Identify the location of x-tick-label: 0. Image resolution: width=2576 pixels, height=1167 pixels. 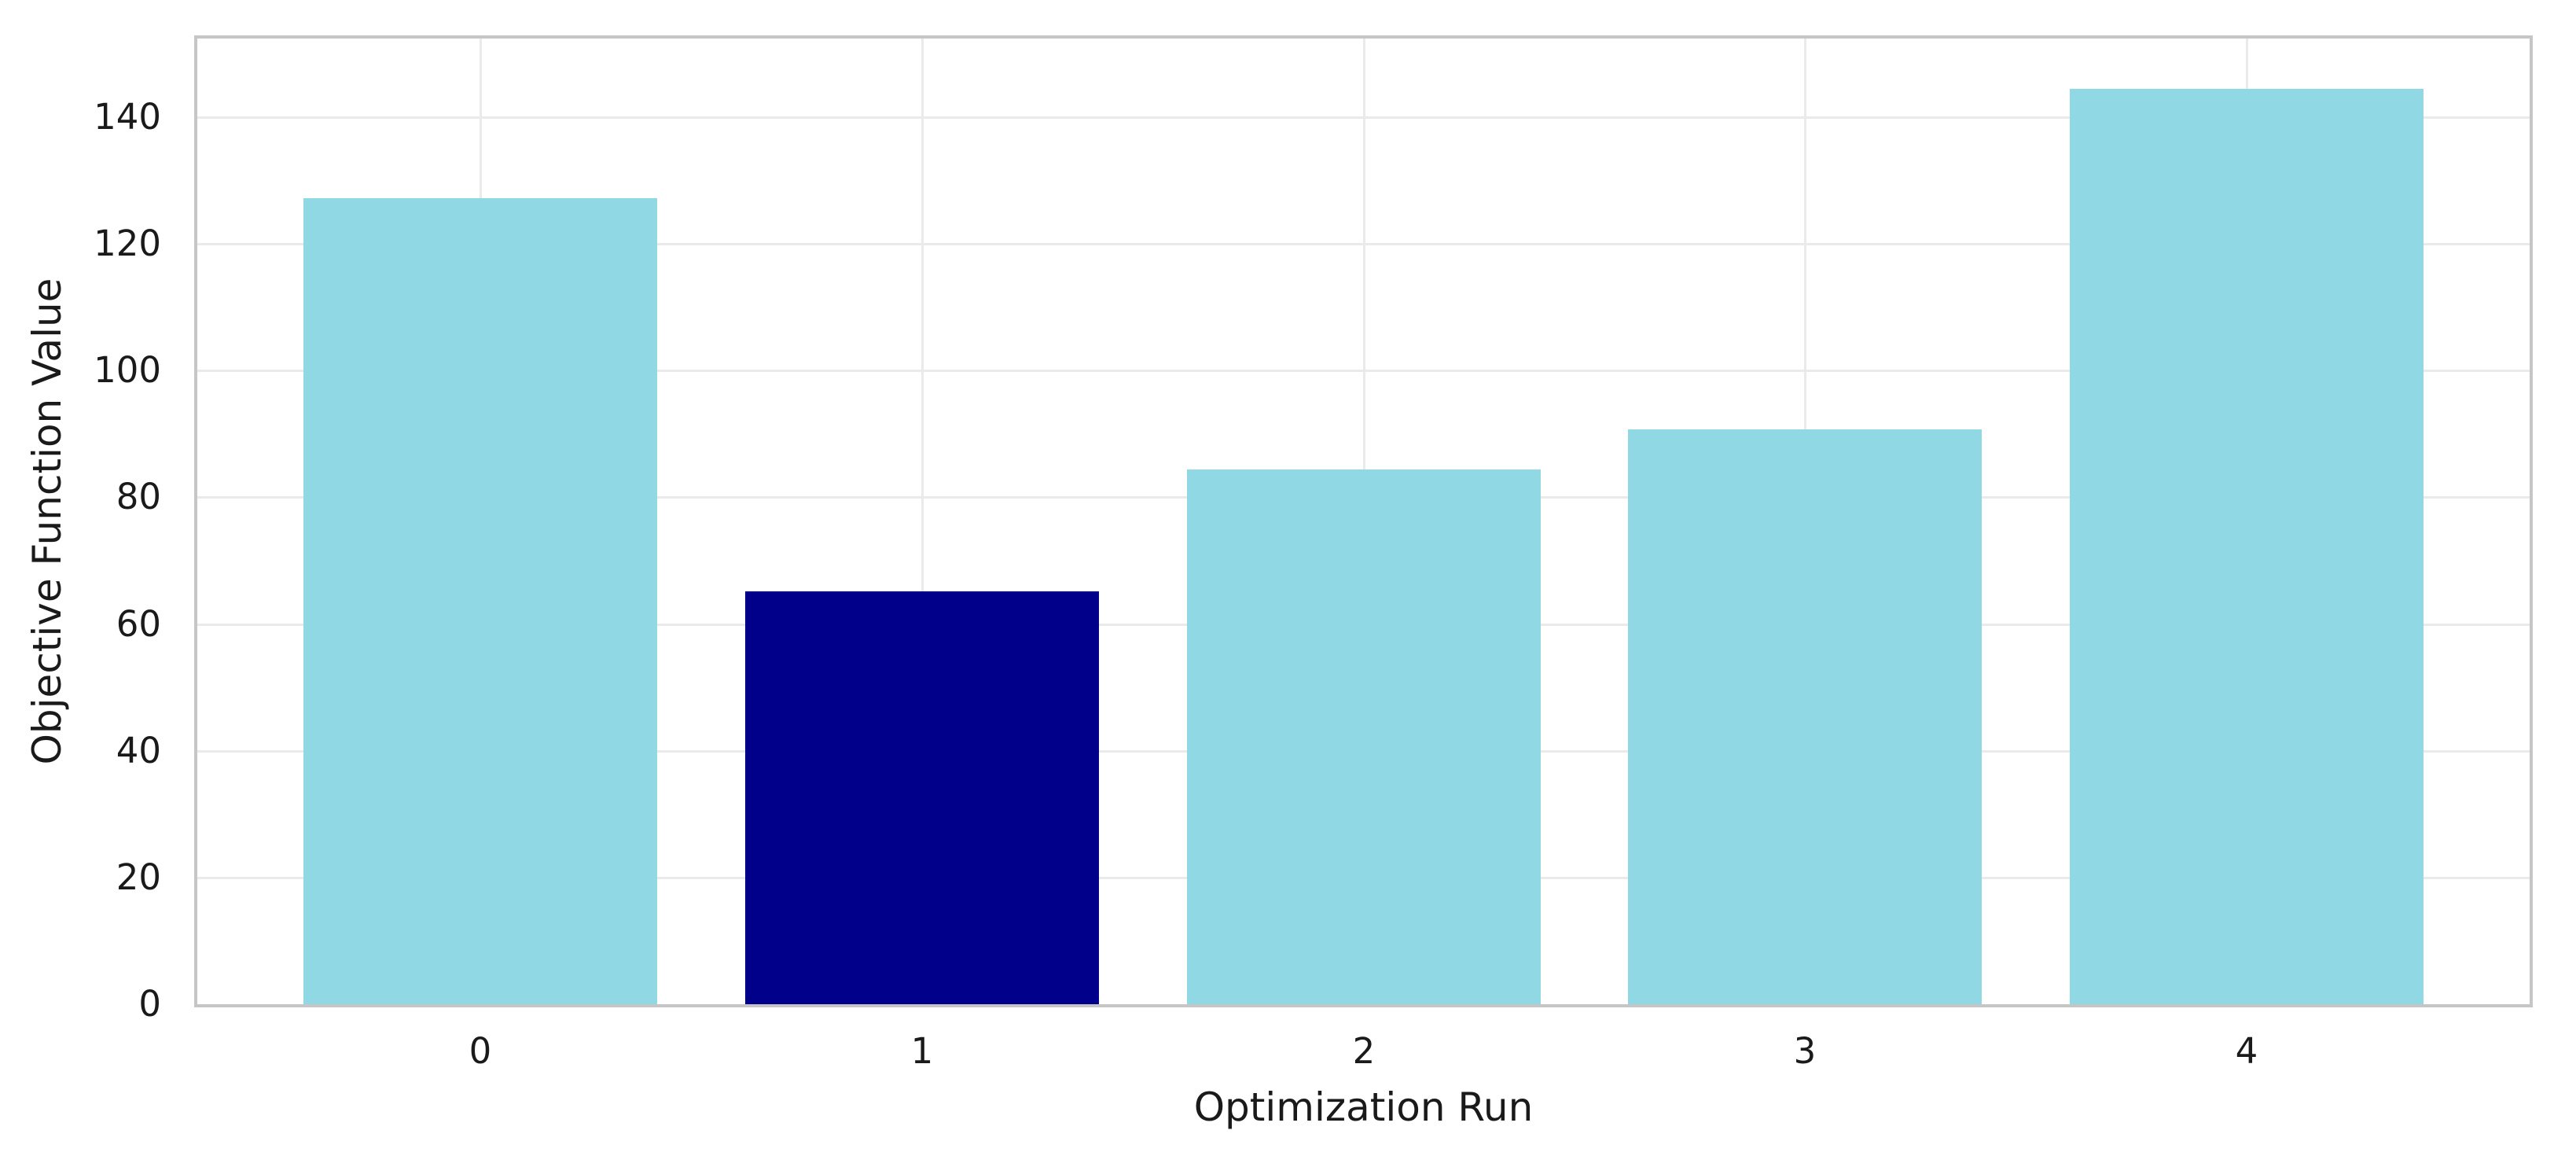
(480, 1051).